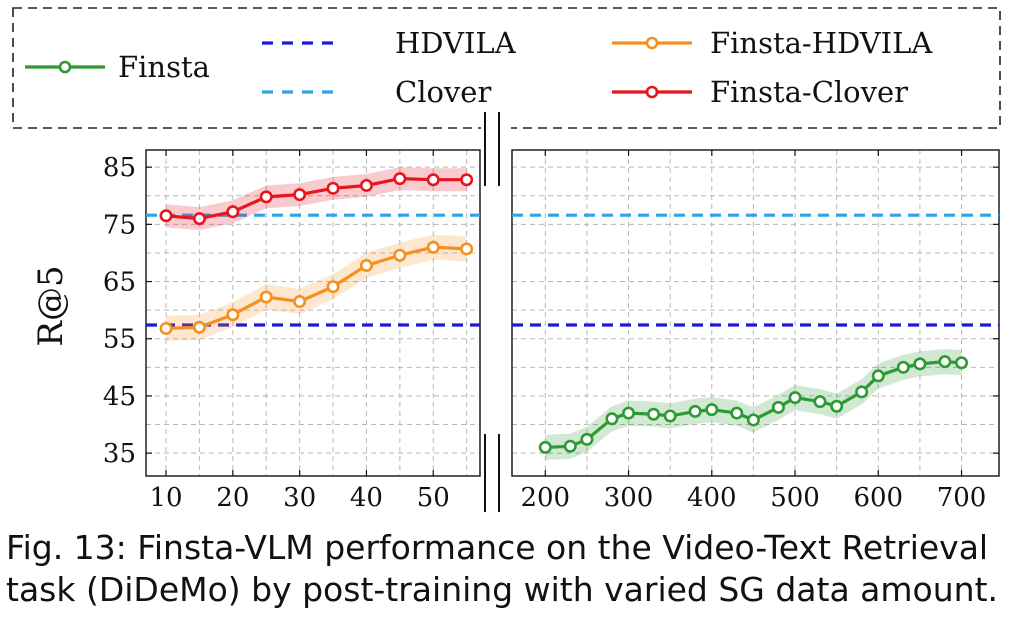  I want to click on x-tick-label: 200, so click(545, 498).